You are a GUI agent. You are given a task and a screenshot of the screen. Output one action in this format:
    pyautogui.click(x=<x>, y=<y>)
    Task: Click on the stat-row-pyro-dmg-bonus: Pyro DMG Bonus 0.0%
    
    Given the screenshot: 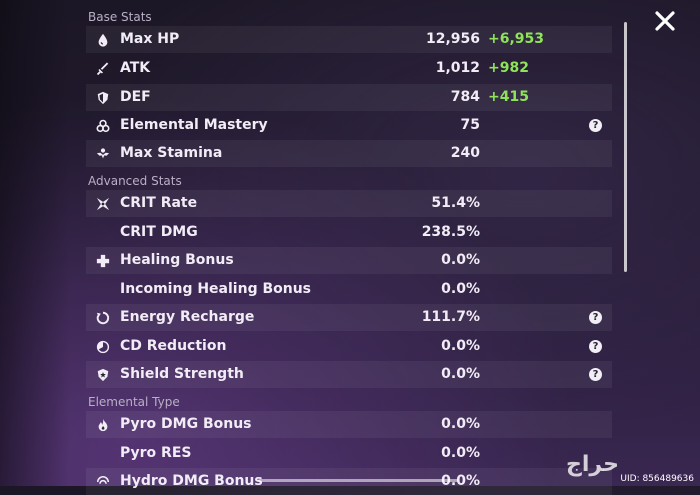 What is the action you would take?
    pyautogui.click(x=349, y=424)
    